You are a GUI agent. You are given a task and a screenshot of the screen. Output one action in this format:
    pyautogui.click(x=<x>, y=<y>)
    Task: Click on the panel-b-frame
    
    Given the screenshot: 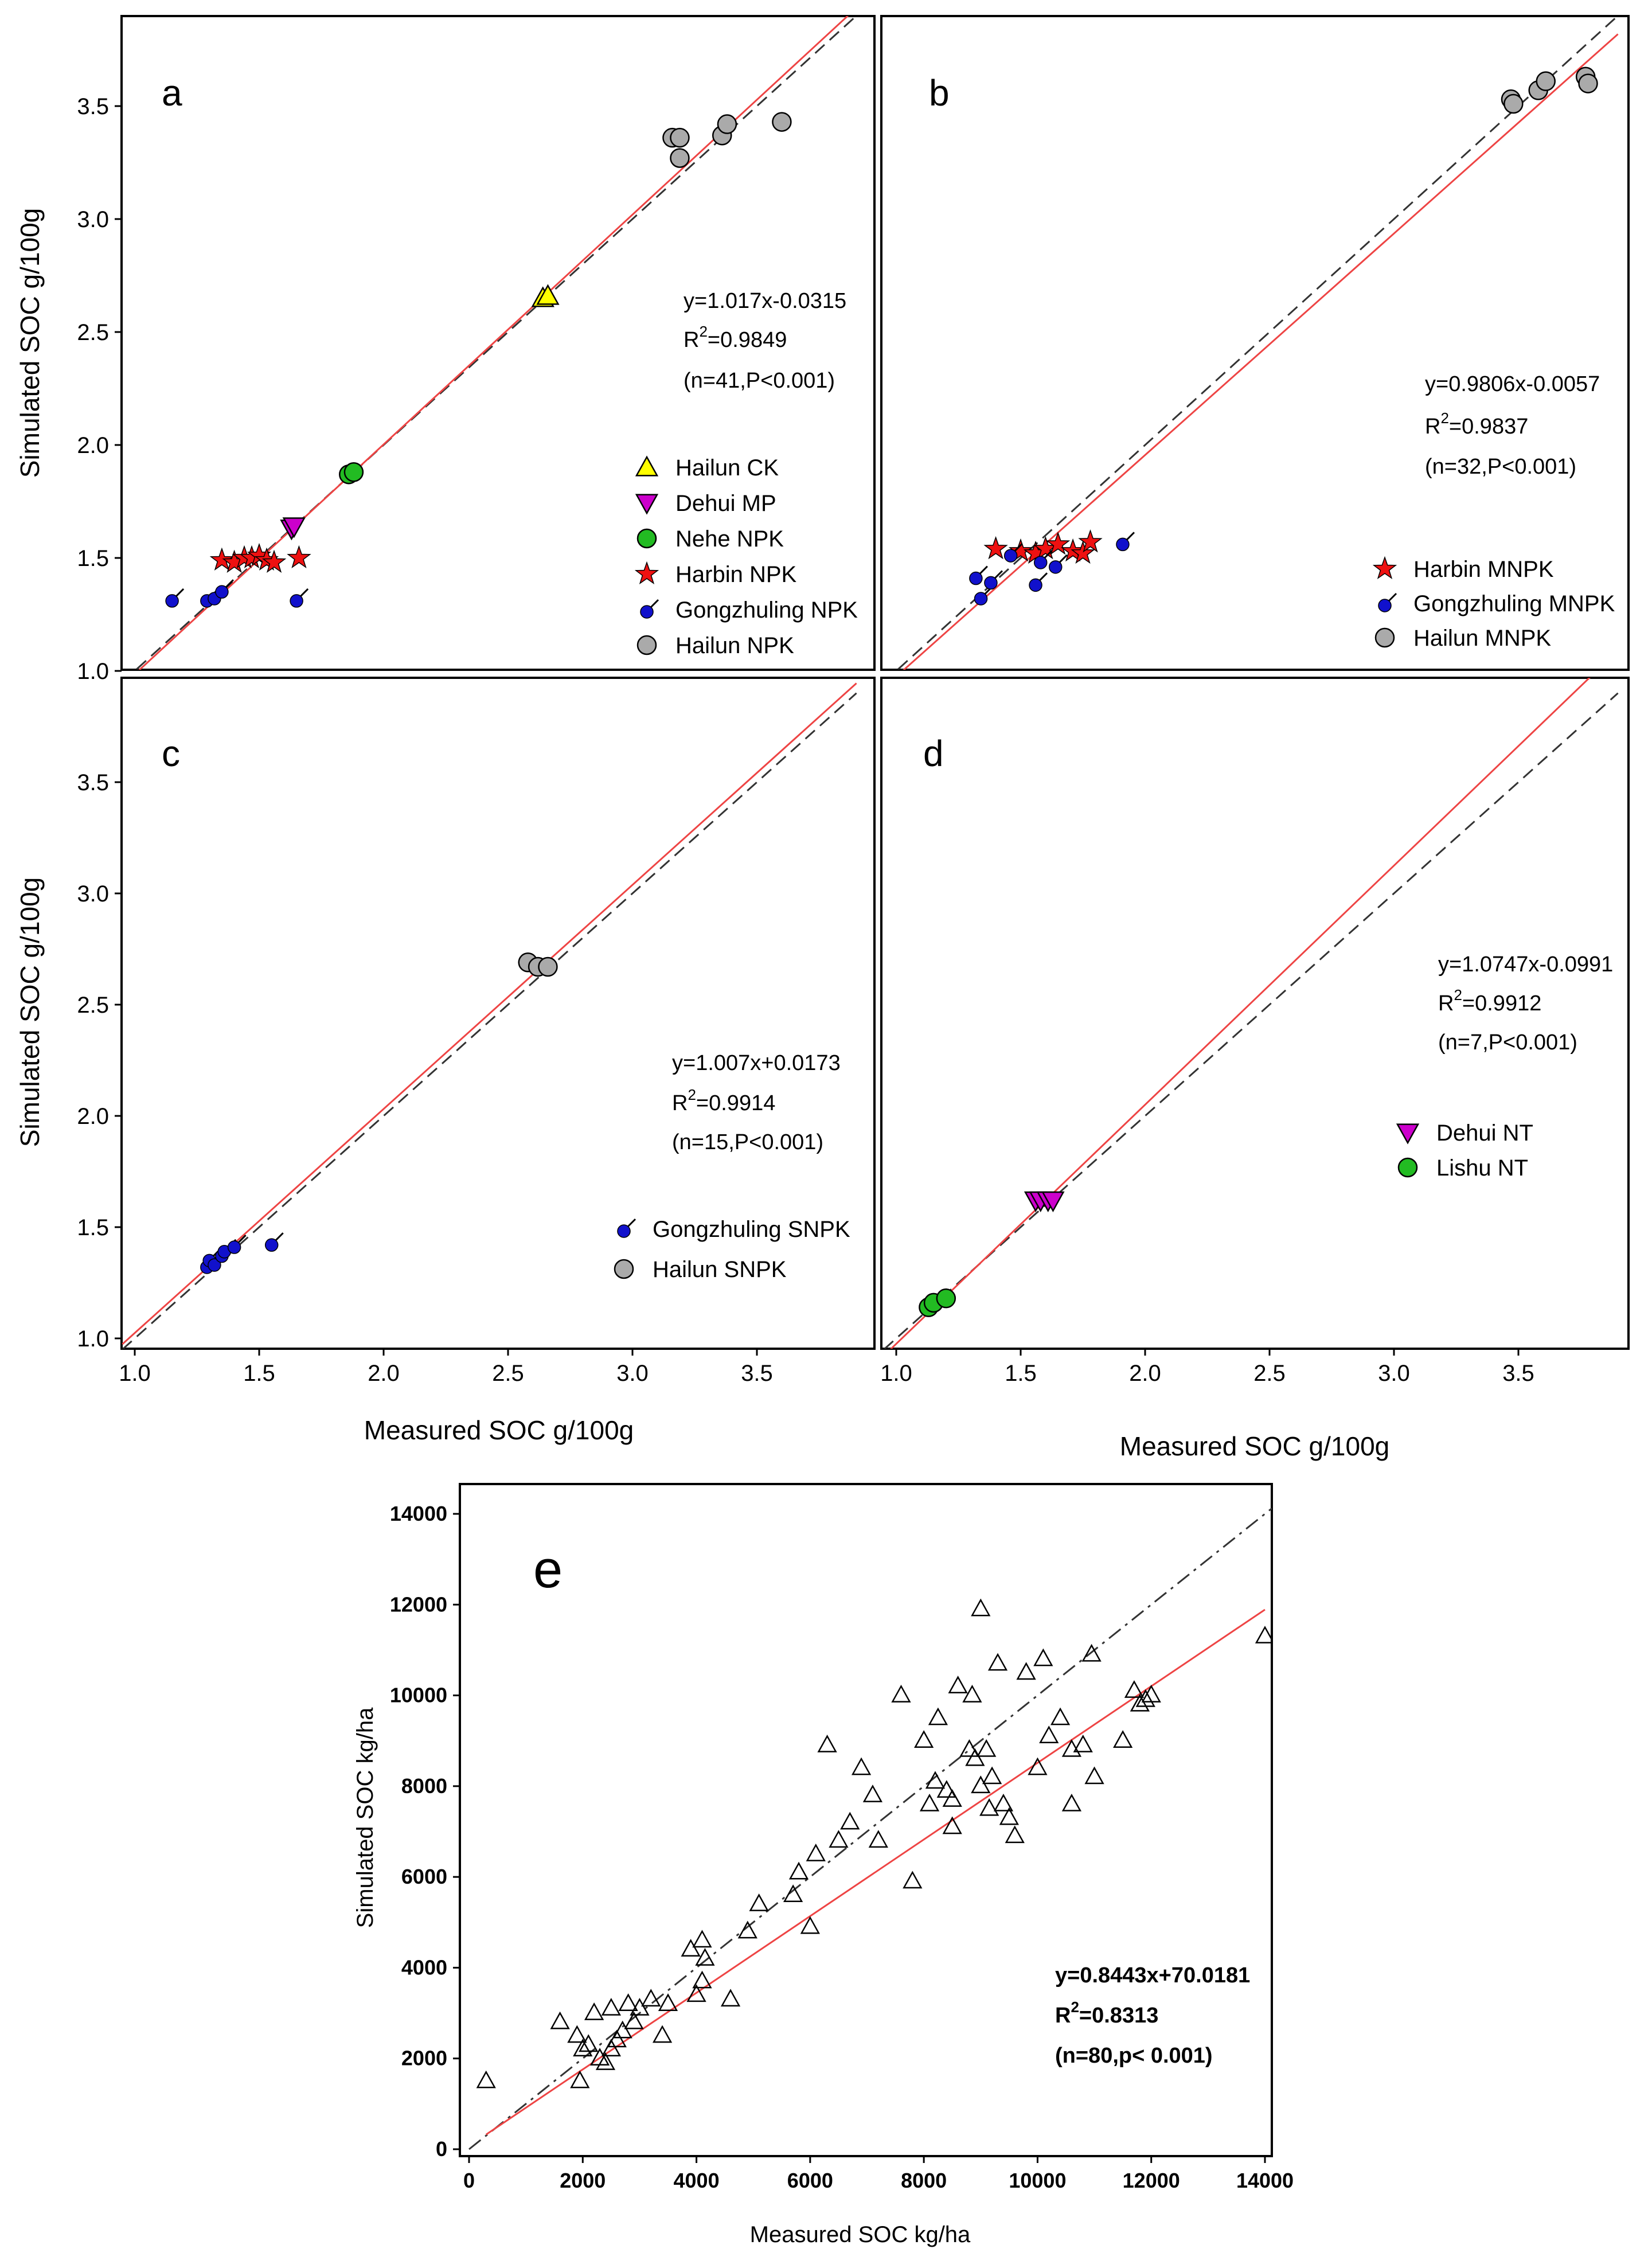 What is the action you would take?
    pyautogui.click(x=1255, y=343)
    